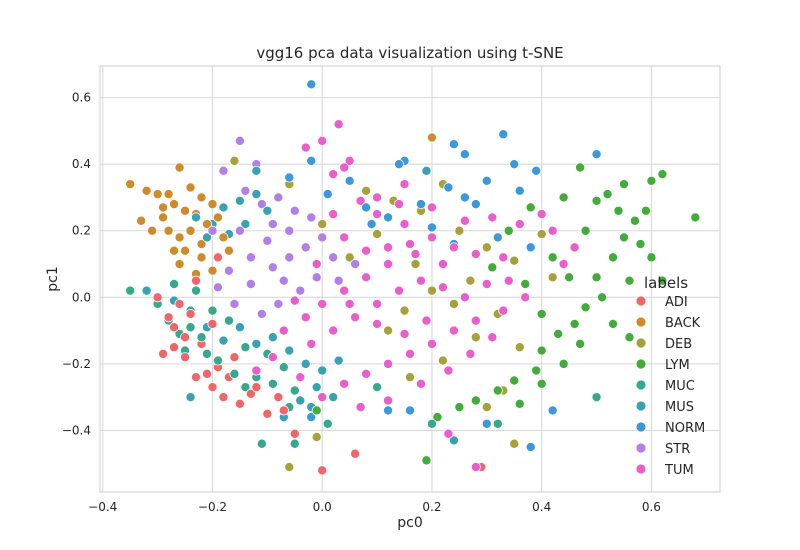 Image resolution: width=800 pixels, height=550 pixels. What do you see at coordinates (676, 302) in the screenshot?
I see `legend-label: ADI` at bounding box center [676, 302].